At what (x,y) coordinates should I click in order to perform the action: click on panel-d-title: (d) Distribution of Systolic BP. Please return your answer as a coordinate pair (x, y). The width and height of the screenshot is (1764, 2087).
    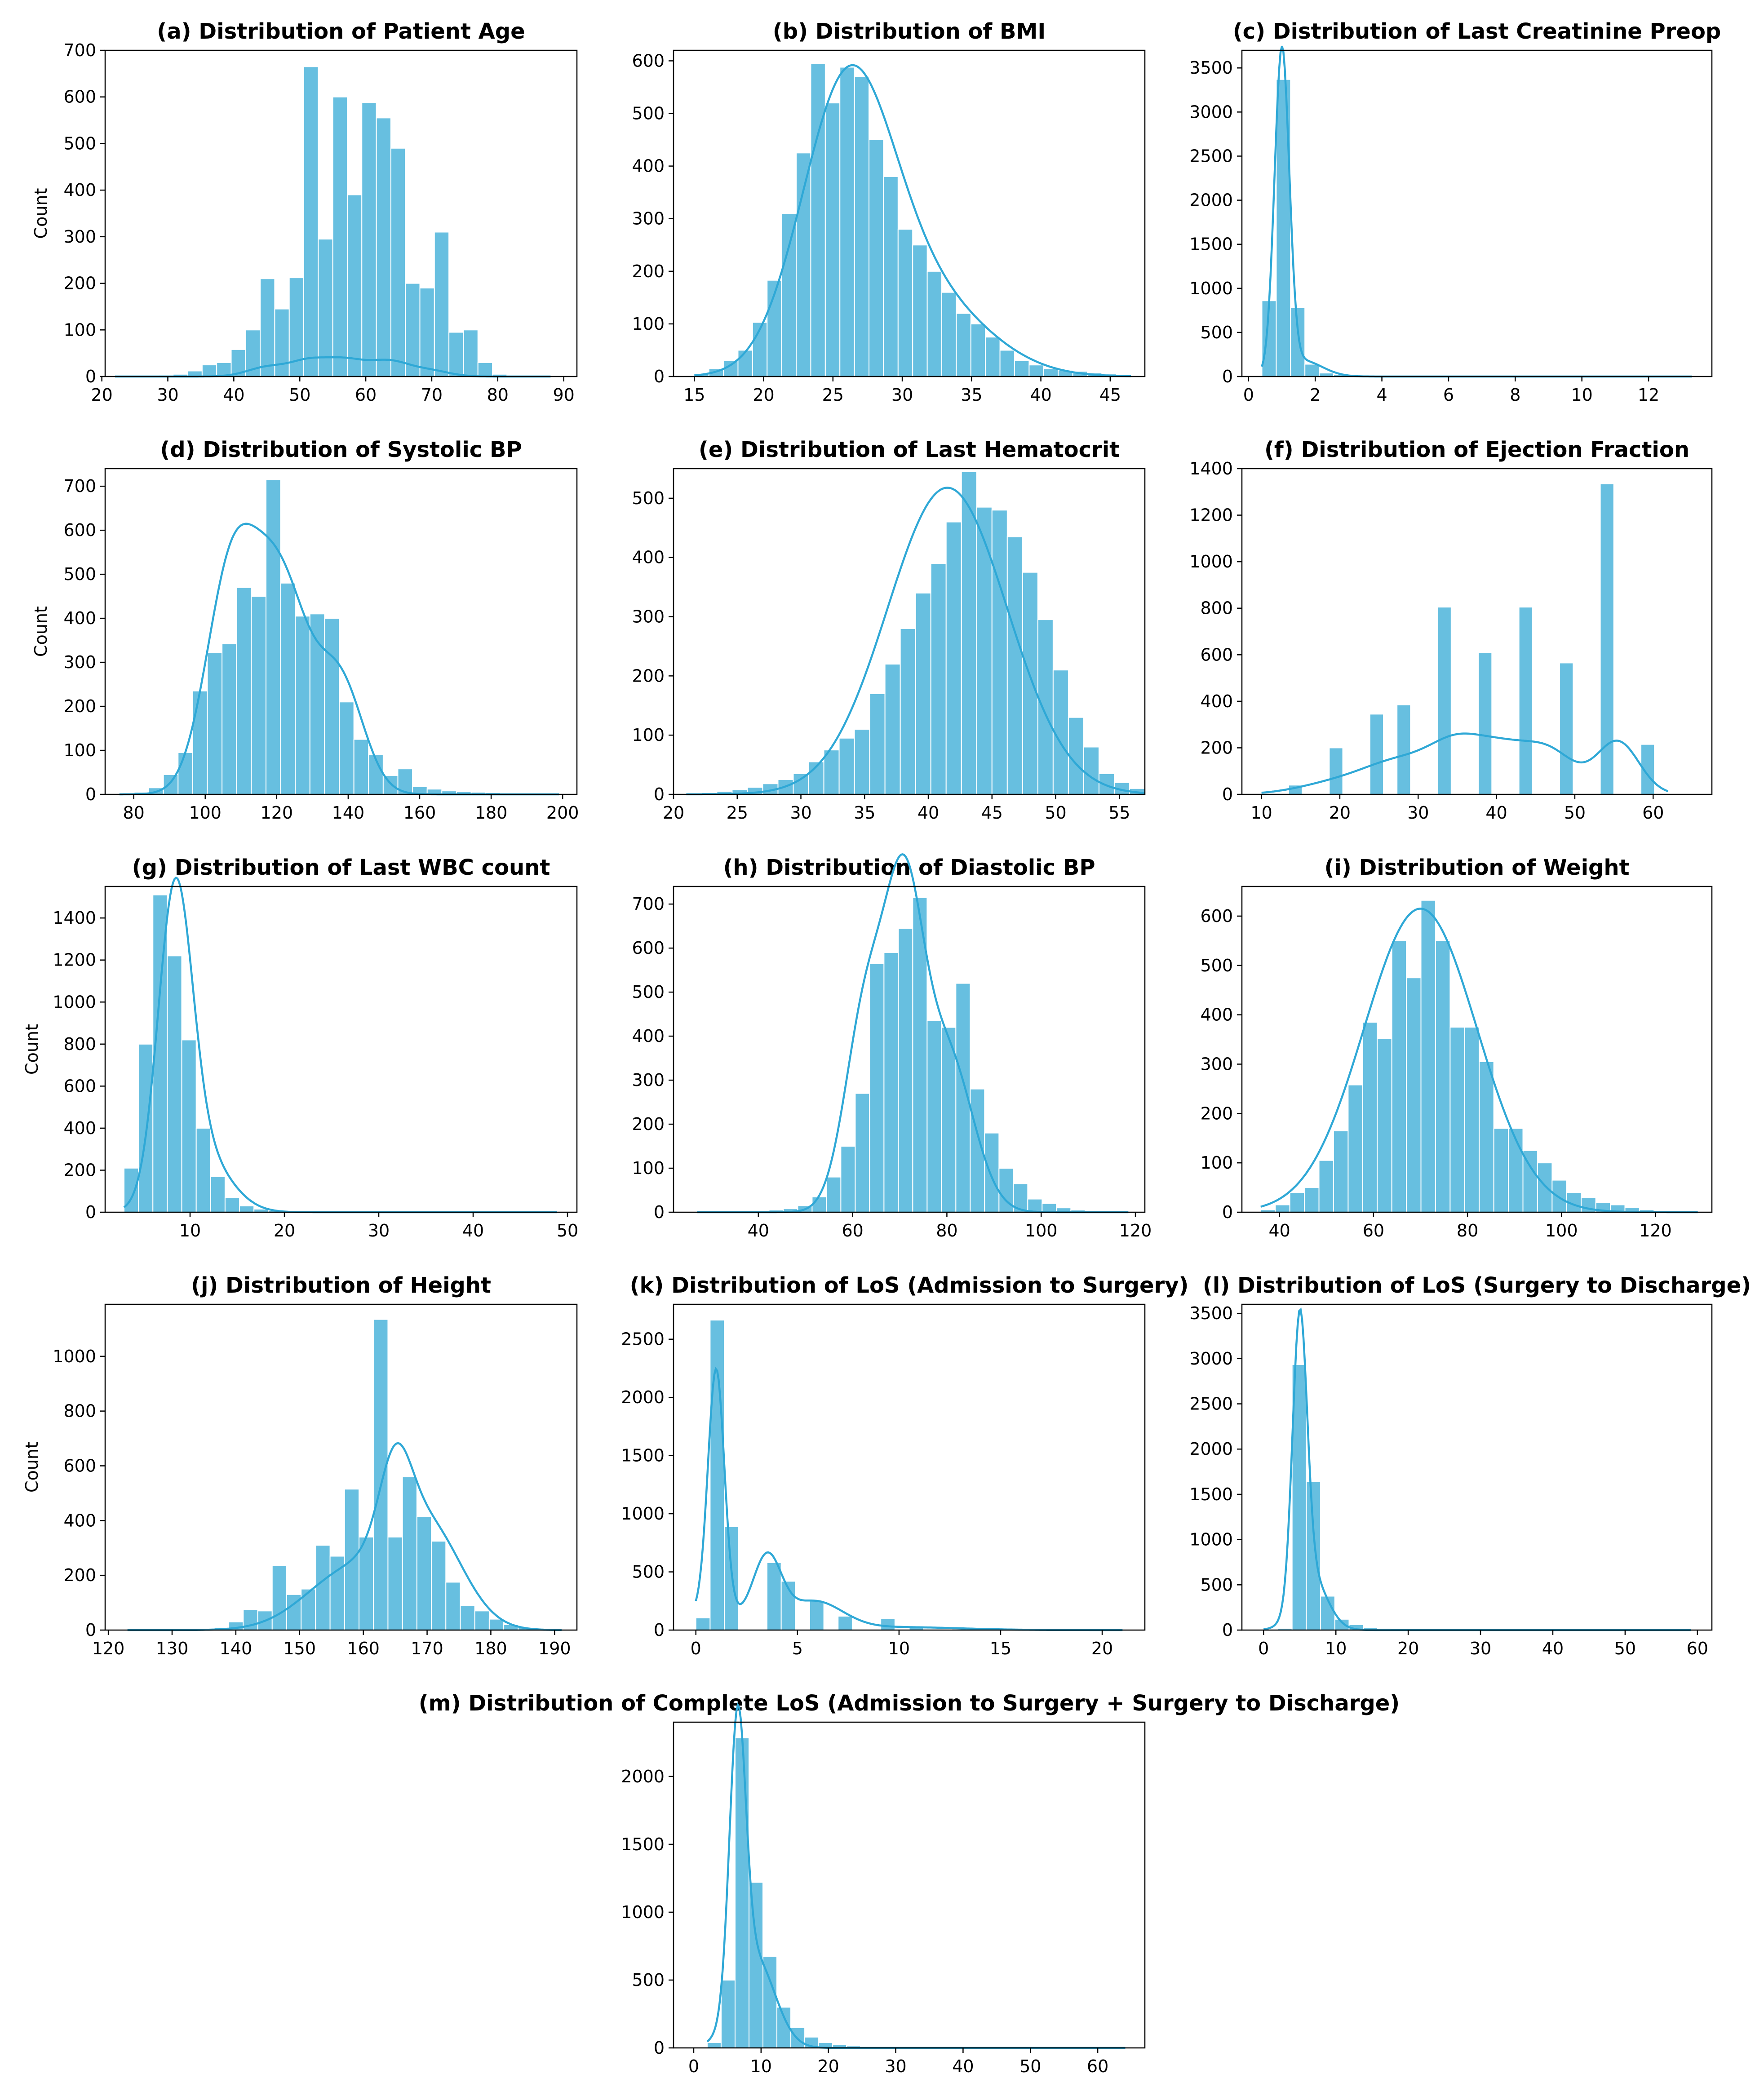
    Looking at the image, I should click on (341, 449).